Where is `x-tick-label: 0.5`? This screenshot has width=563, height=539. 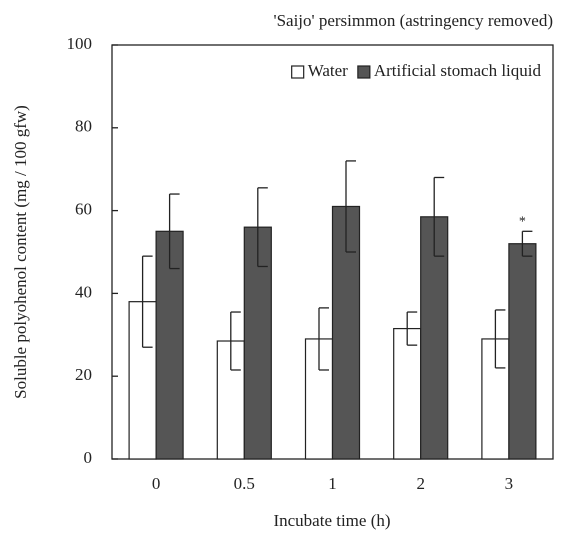
x-tick-label: 0.5 is located at coordinates (244, 483).